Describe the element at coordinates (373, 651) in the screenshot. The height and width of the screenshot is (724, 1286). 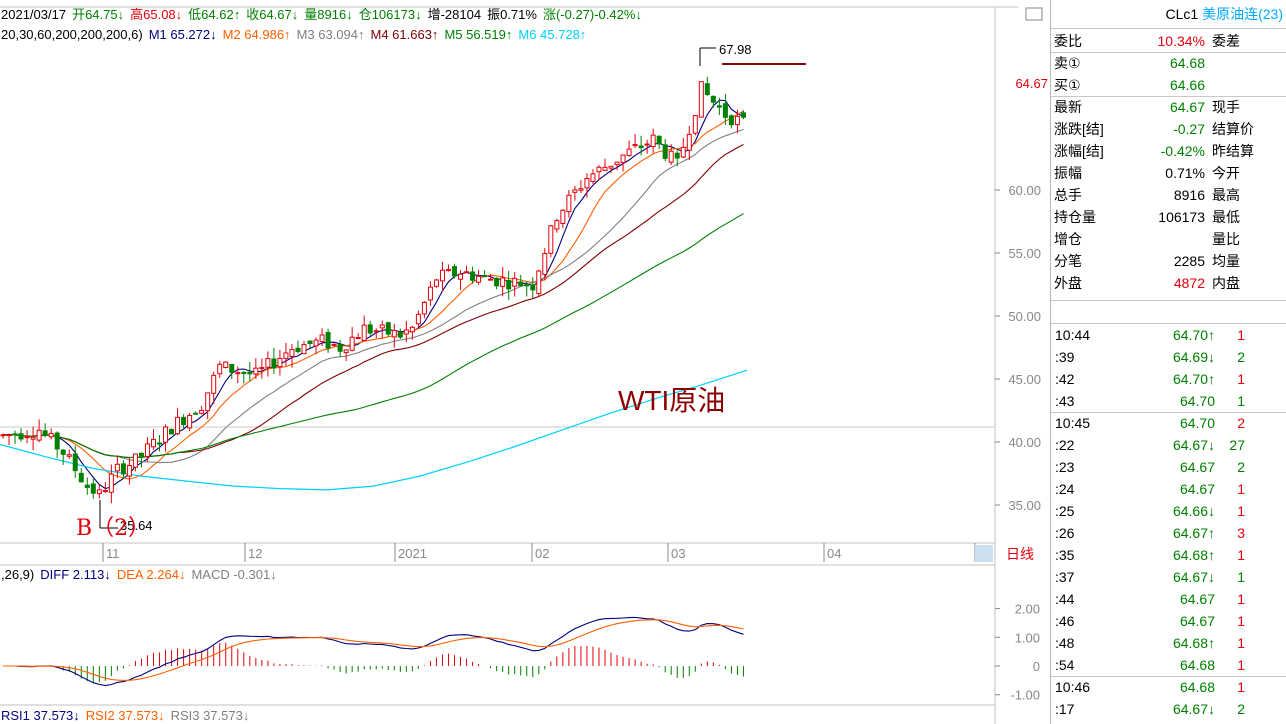
I see `macd-panel` at that location.